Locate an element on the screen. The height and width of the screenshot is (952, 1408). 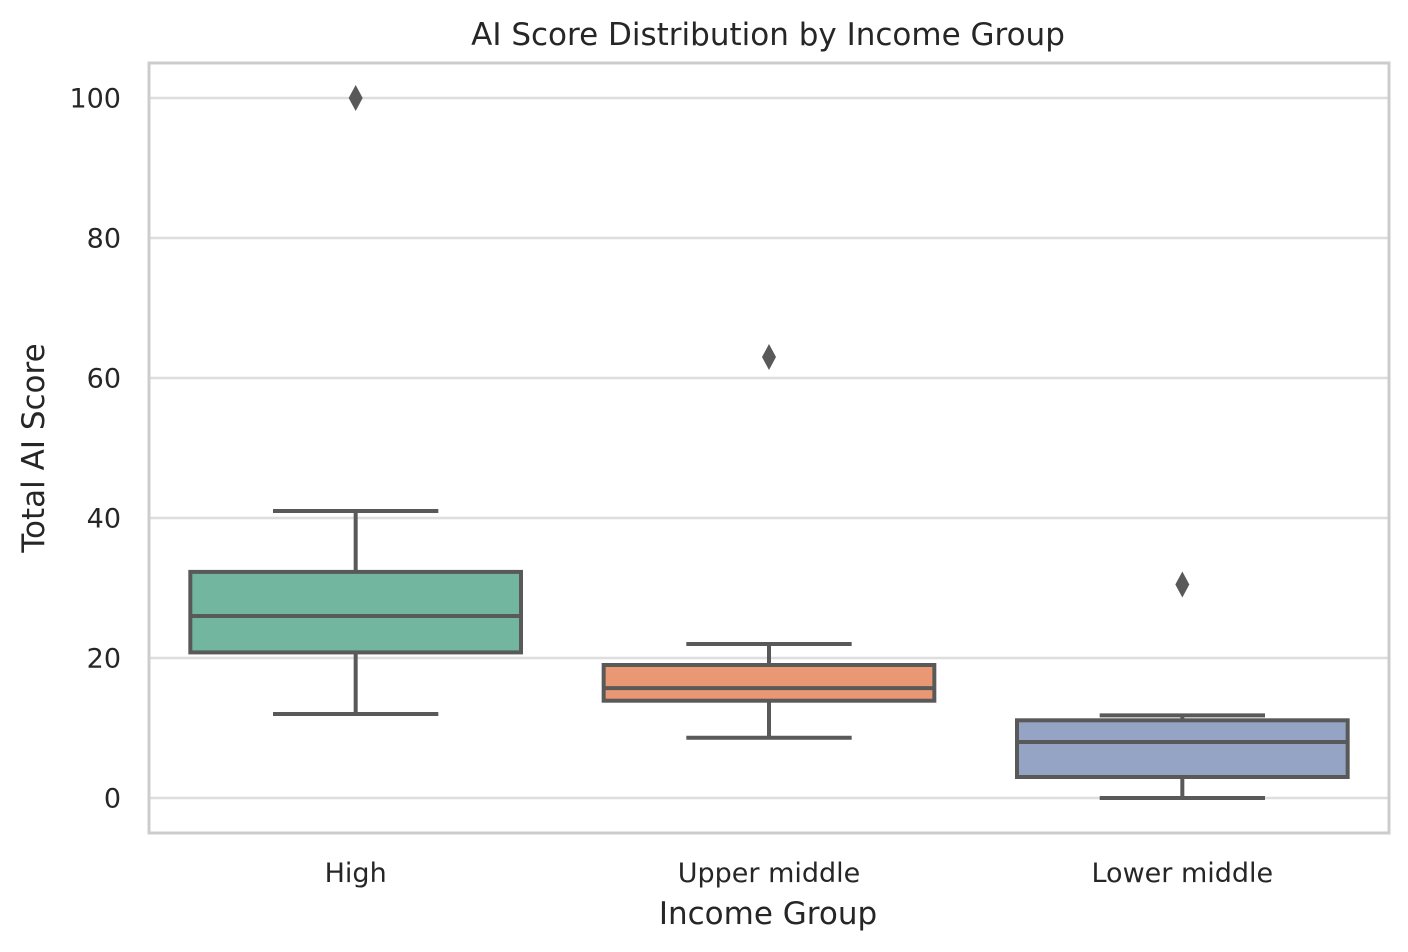
x-axis-label: Income Group is located at coordinates (768, 914).